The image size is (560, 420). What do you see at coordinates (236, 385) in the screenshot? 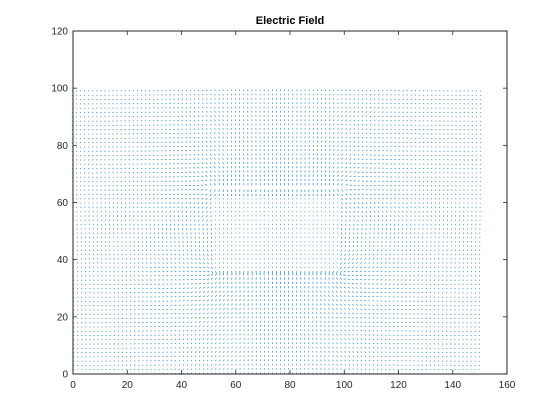
I see `x-tick-label: 60` at bounding box center [236, 385].